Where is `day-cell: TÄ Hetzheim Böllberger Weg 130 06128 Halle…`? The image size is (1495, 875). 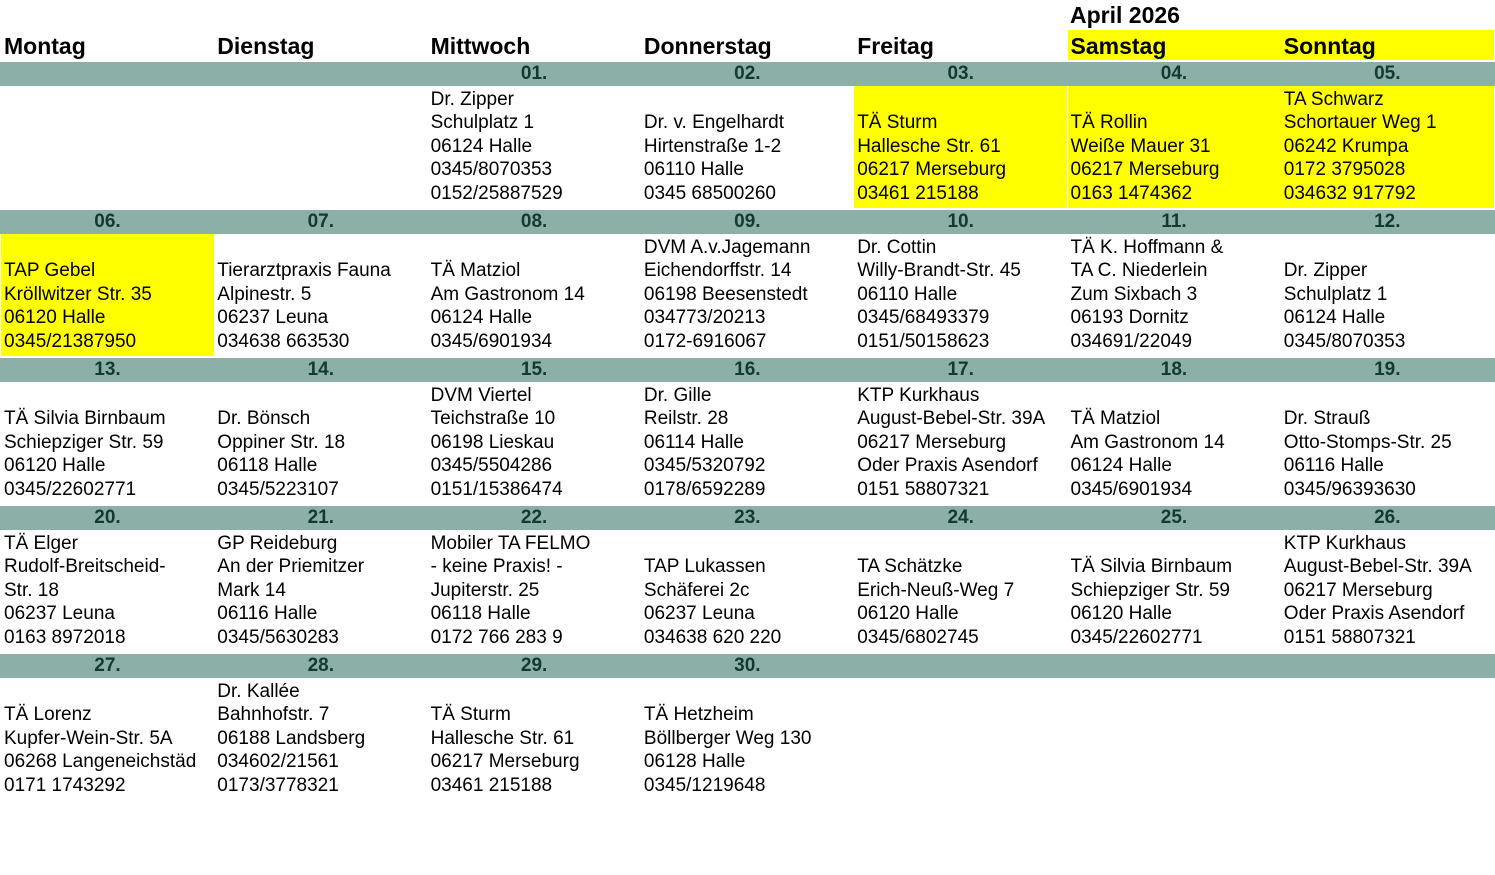
day-cell: TÄ Hetzheim Böllberger Weg 130 06128 Halle… is located at coordinates (747, 739).